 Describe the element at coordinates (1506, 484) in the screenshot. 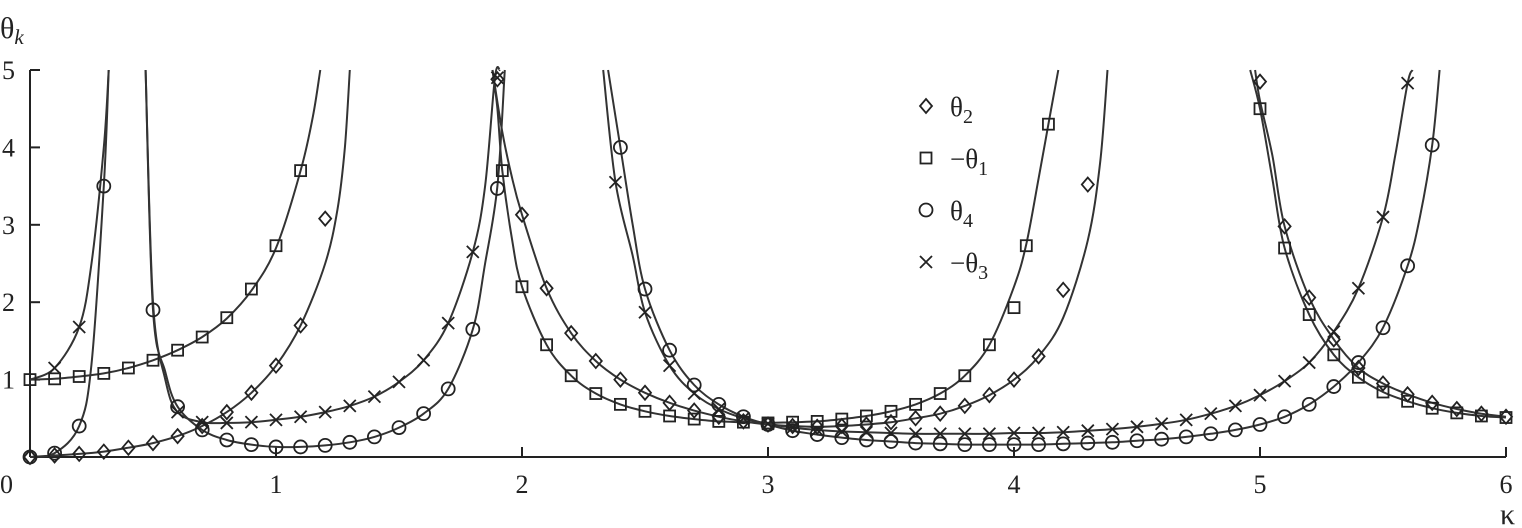

I see `x-tick-label-6: 6` at that location.